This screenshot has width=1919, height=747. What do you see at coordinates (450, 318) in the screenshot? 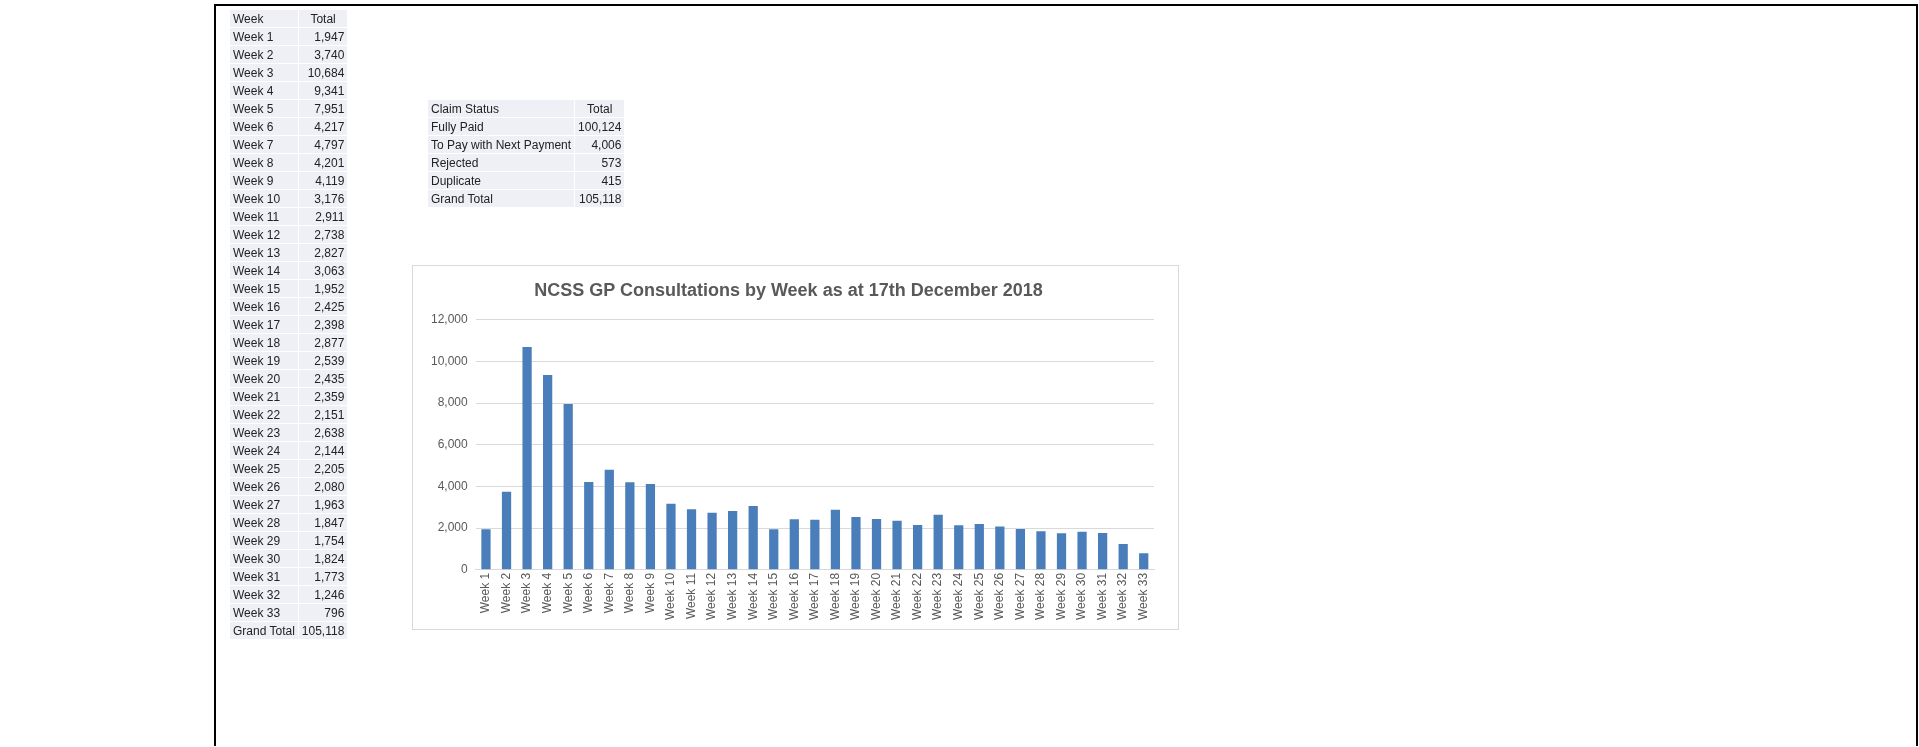
I see `y-tick-label: 12,000` at bounding box center [450, 318].